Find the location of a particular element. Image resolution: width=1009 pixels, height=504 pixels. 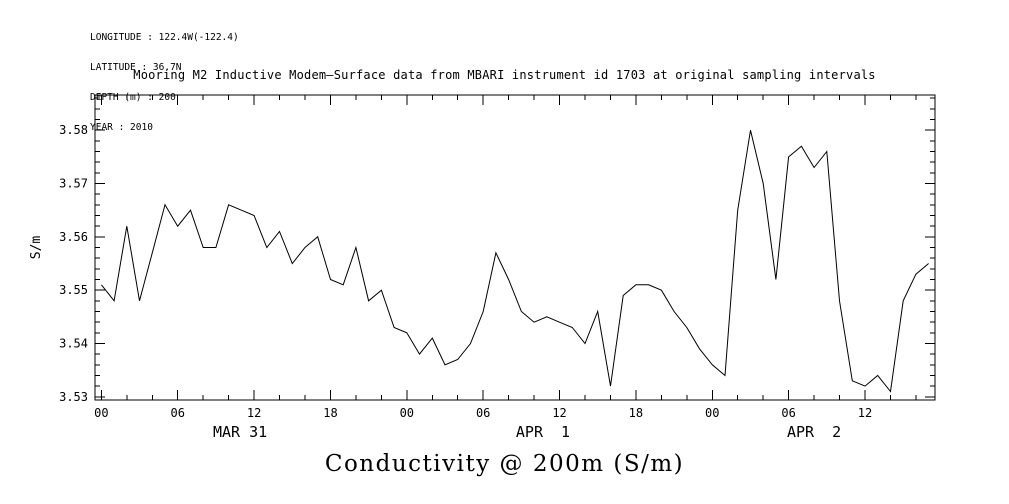

x-date-label: APR 1 is located at coordinates (543, 432).